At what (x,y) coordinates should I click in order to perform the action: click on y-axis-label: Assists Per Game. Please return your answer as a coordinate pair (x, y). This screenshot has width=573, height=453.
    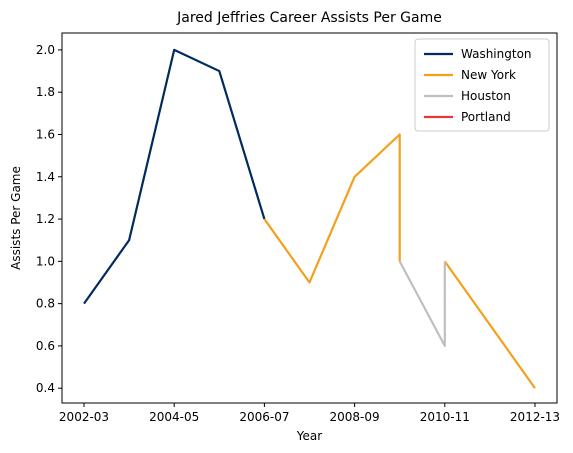
    Looking at the image, I should click on (16, 218).